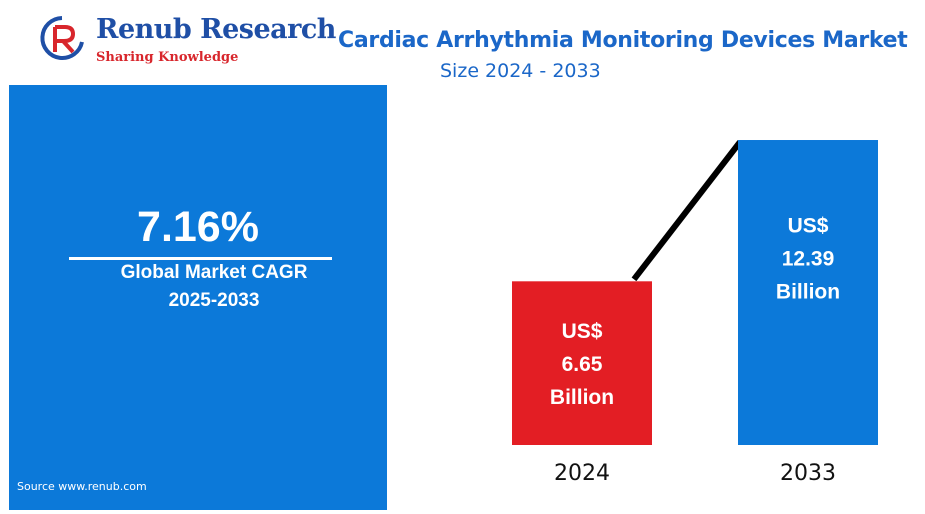 This screenshot has width=925, height=514. Describe the element at coordinates (62, 38) in the screenshot. I see `renub-logo-icon` at that location.